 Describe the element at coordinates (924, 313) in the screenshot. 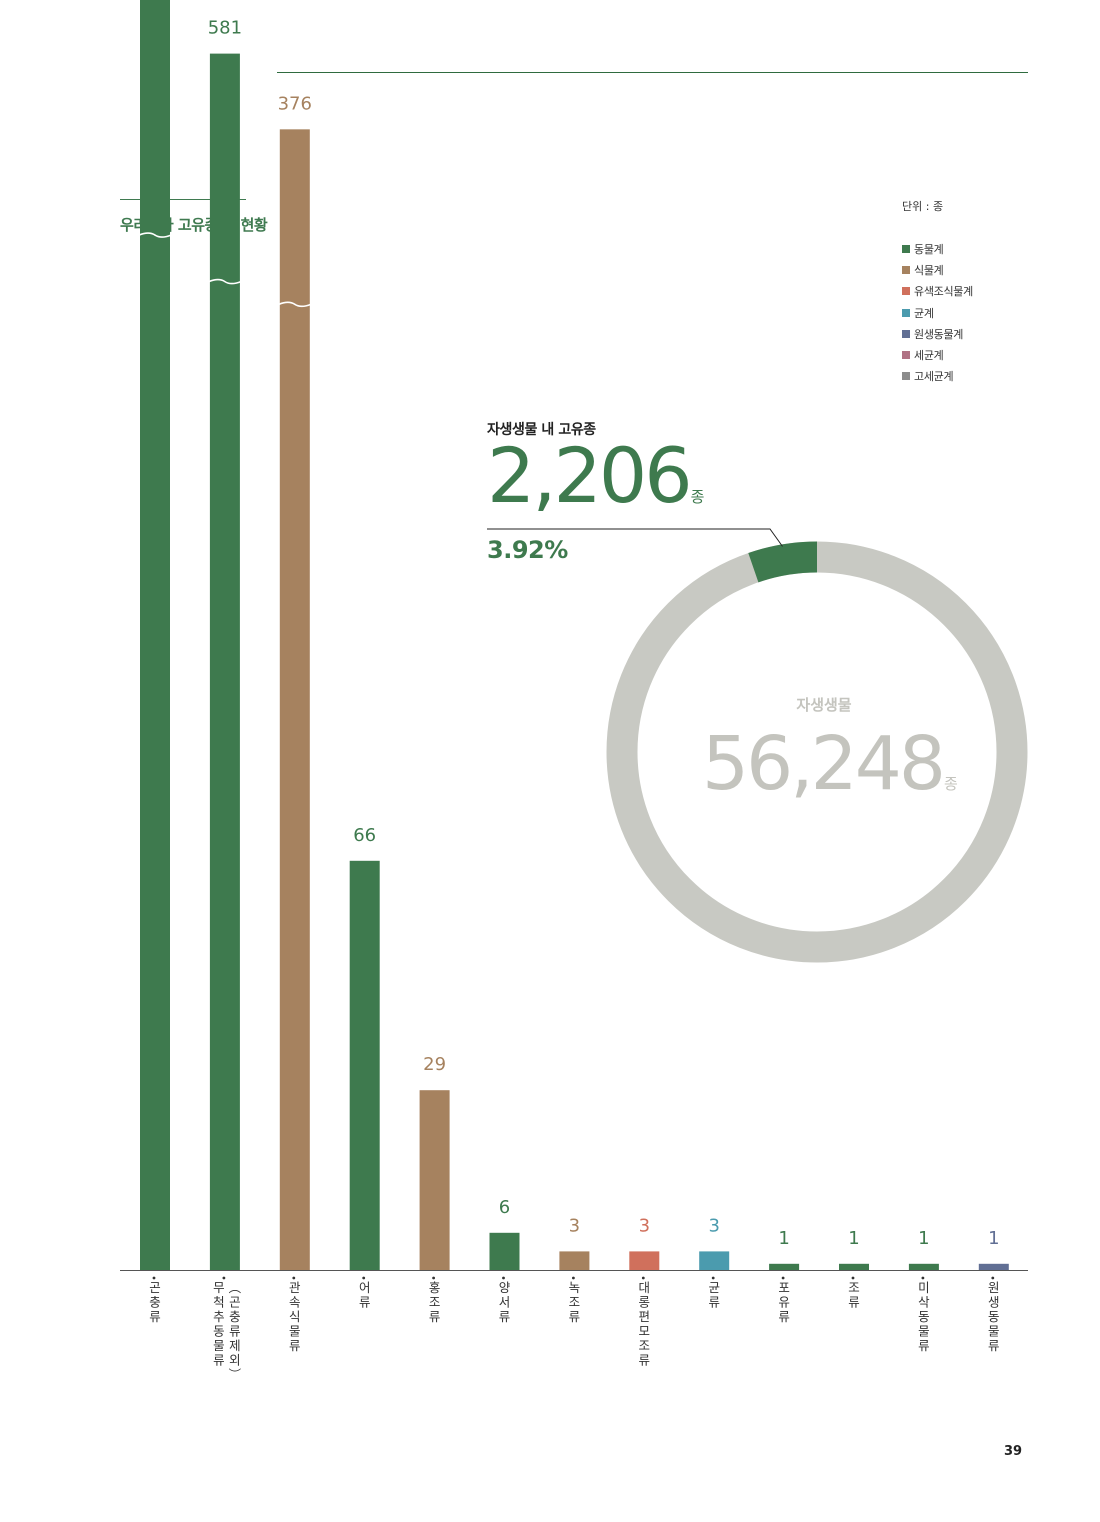

I see `legend-label: 균계` at that location.